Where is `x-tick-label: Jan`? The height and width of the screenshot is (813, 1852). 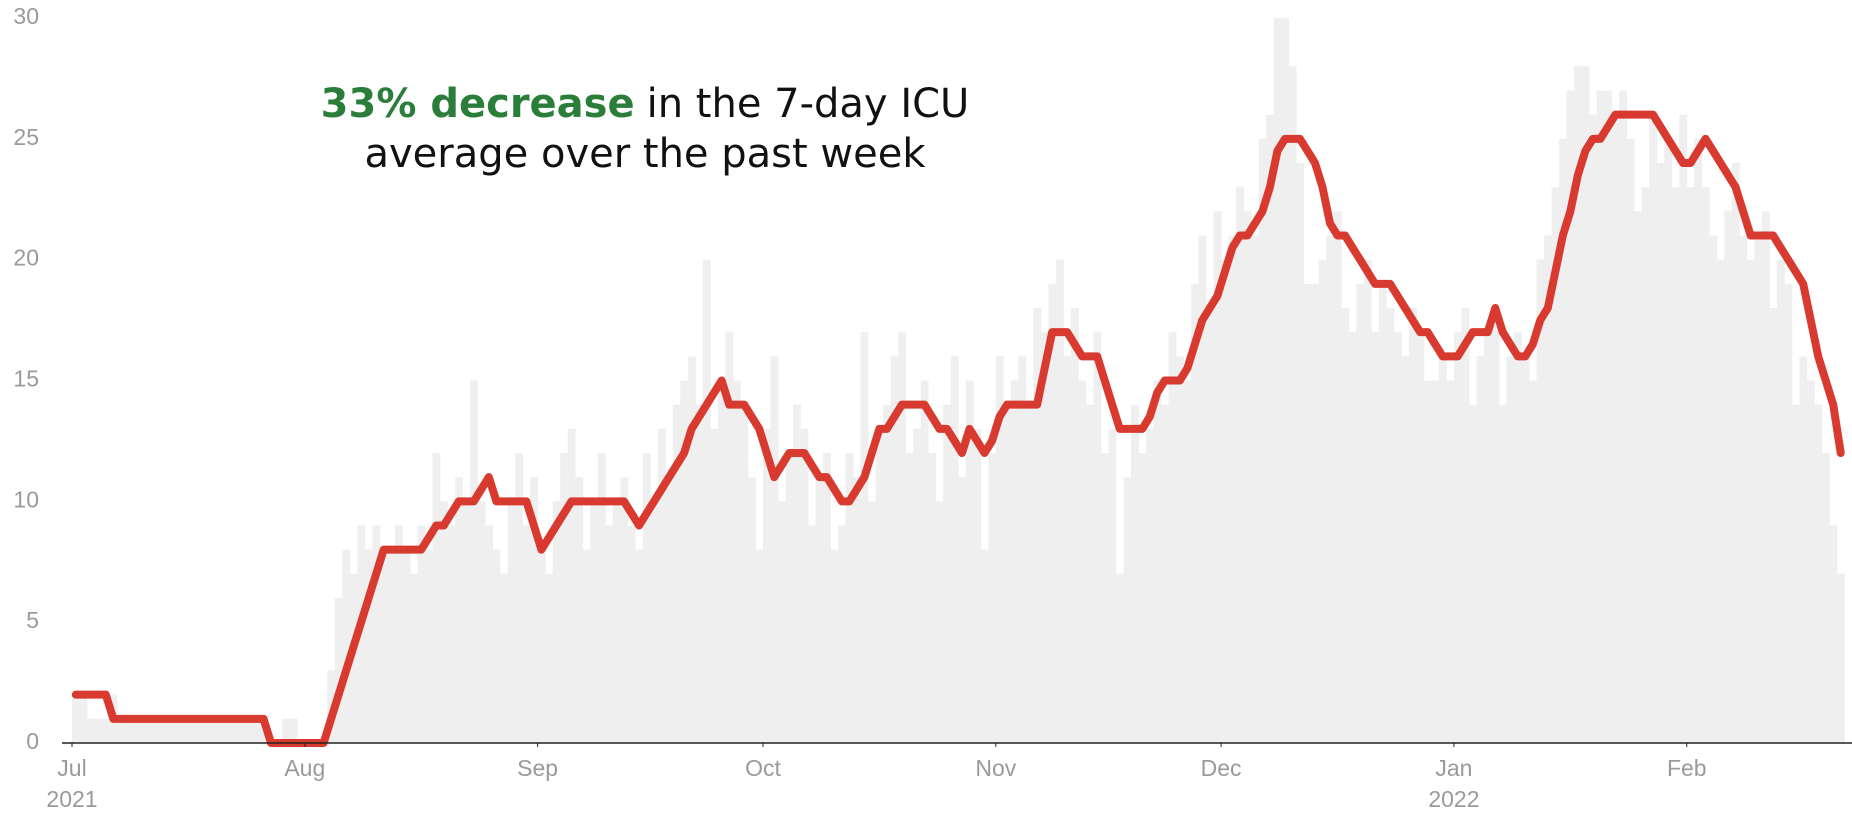
x-tick-label: Jan is located at coordinates (1453, 768).